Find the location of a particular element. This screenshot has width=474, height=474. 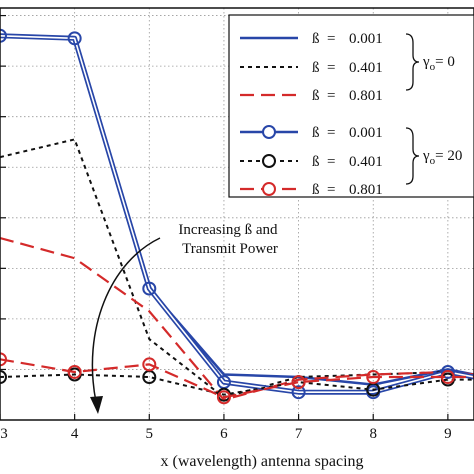

legend-entry-5: ß = 0.801 is located at coordinates (311, 190).